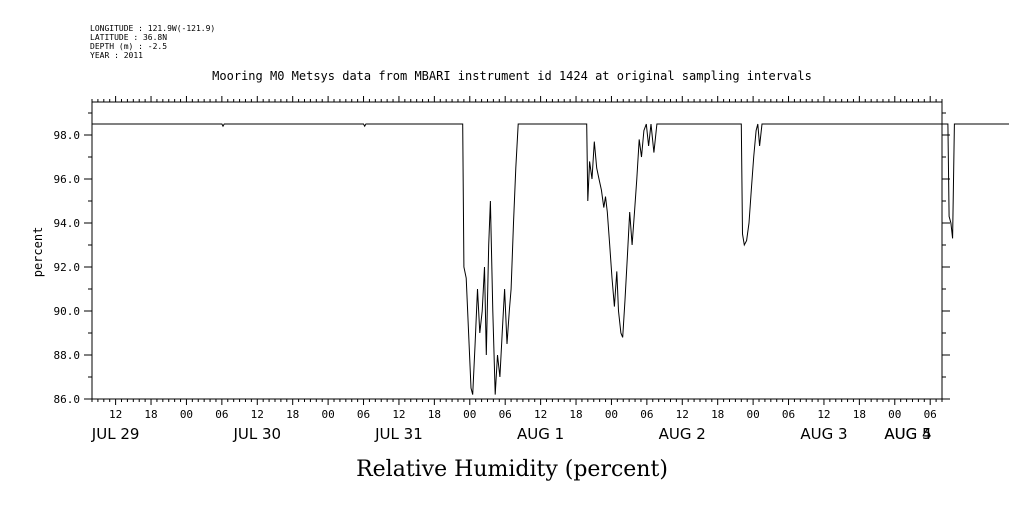 The image size is (1009, 509). What do you see at coordinates (152, 28) in the screenshot?
I see `meta-longitude: LONGITUDE : 121.9W(-121.9)` at bounding box center [152, 28].